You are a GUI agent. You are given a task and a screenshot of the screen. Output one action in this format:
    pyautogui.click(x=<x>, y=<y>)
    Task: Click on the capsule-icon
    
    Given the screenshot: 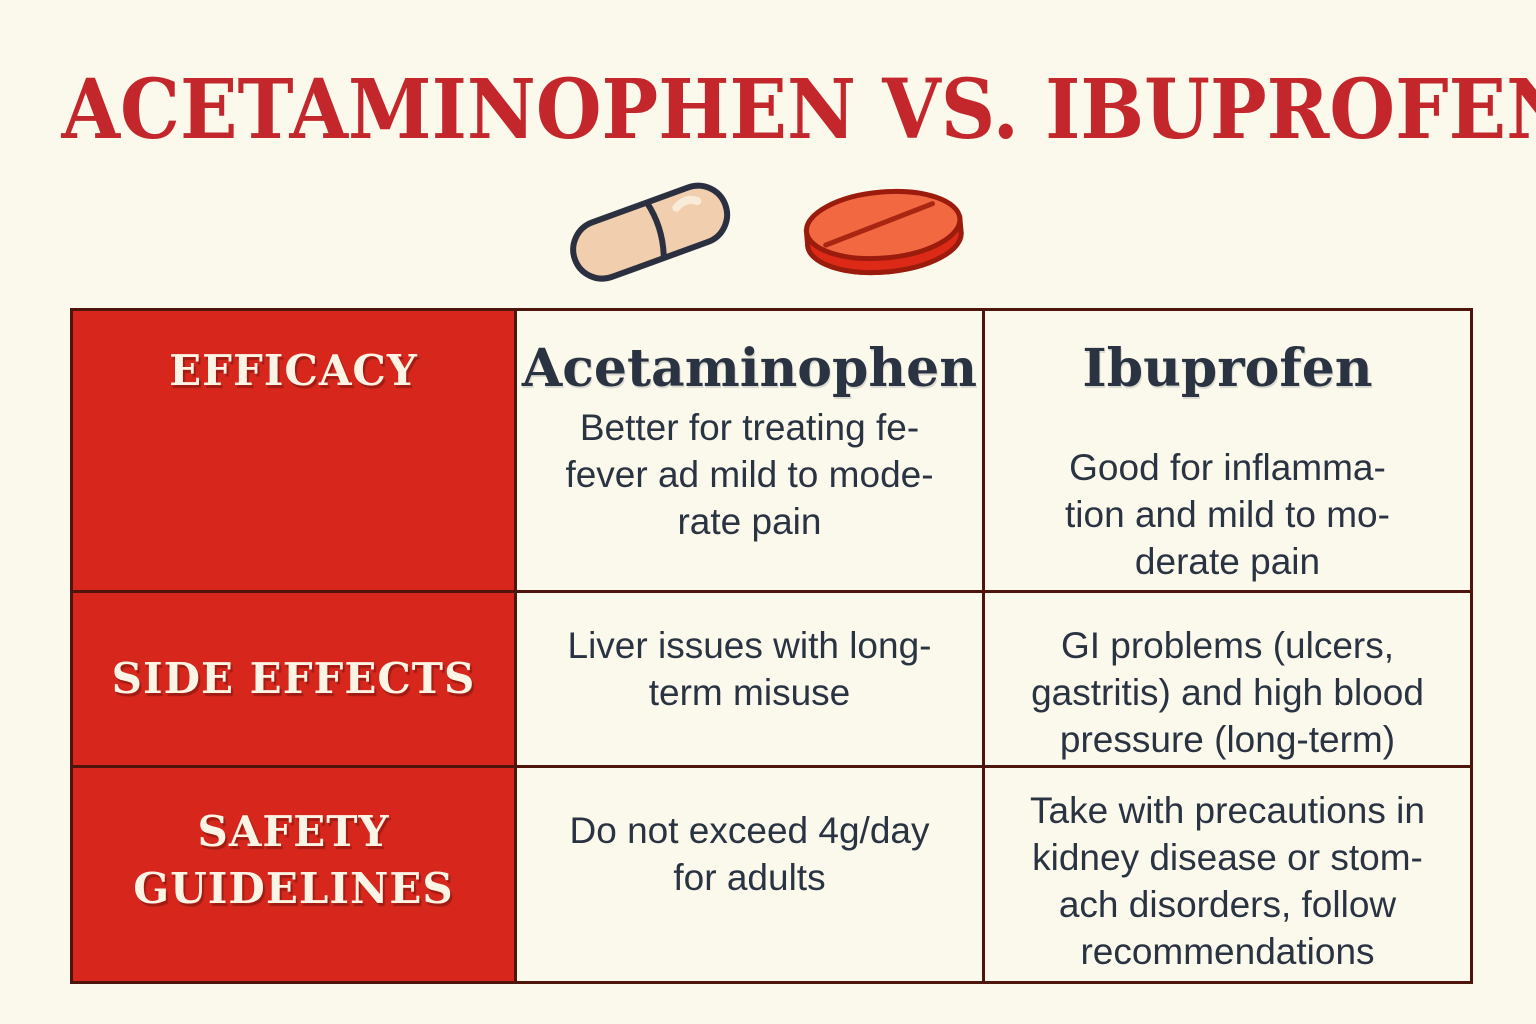 What is the action you would take?
    pyautogui.click(x=651, y=234)
    